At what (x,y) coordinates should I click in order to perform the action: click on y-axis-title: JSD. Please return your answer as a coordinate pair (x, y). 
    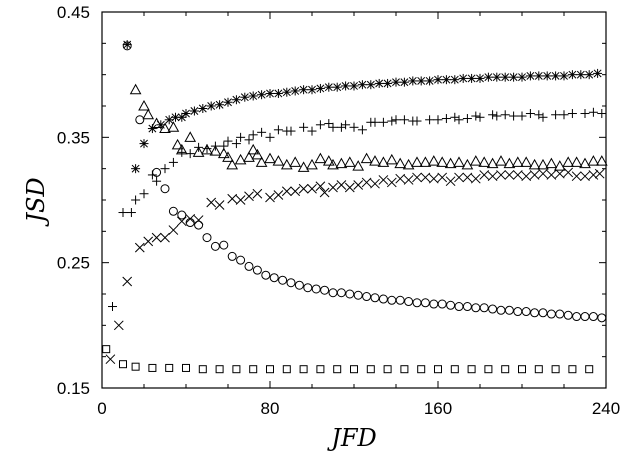
    Looking at the image, I should click on (36, 202).